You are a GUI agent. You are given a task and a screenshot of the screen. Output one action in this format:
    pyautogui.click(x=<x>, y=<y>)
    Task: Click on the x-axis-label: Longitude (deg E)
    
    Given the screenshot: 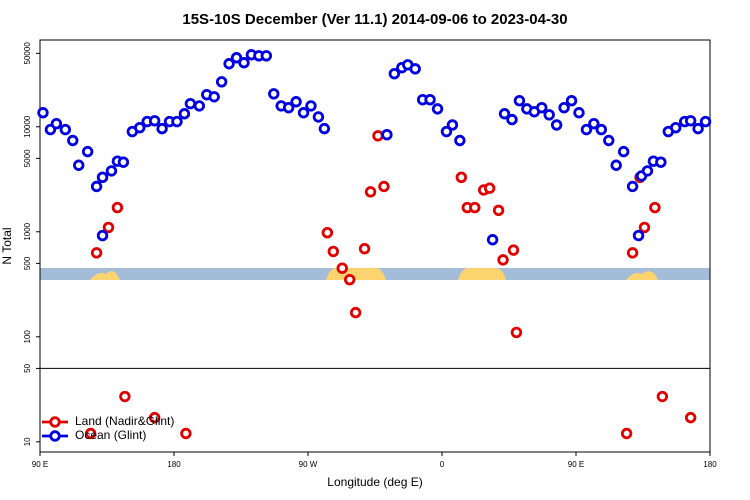 What is the action you would take?
    pyautogui.click(x=374, y=482)
    